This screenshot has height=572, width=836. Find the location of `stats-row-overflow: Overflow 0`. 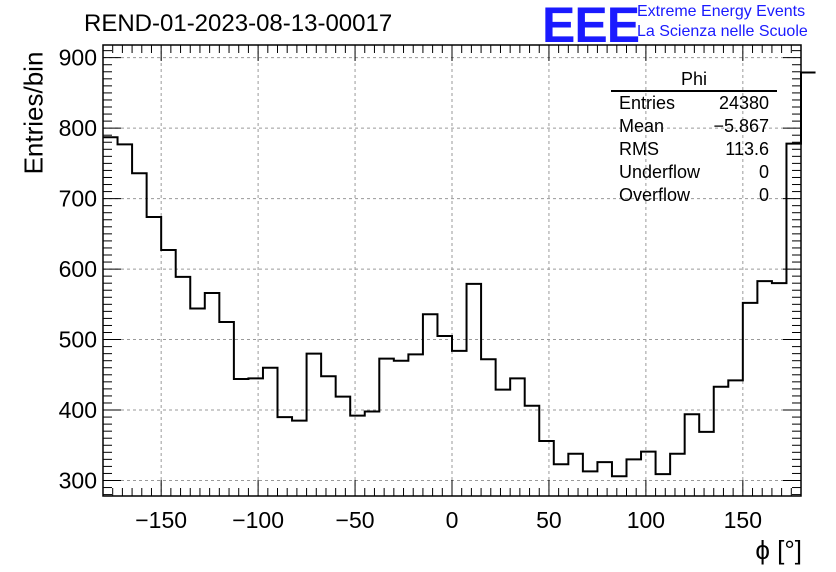

stats-row-overflow: Overflow 0 is located at coordinates (694, 195).